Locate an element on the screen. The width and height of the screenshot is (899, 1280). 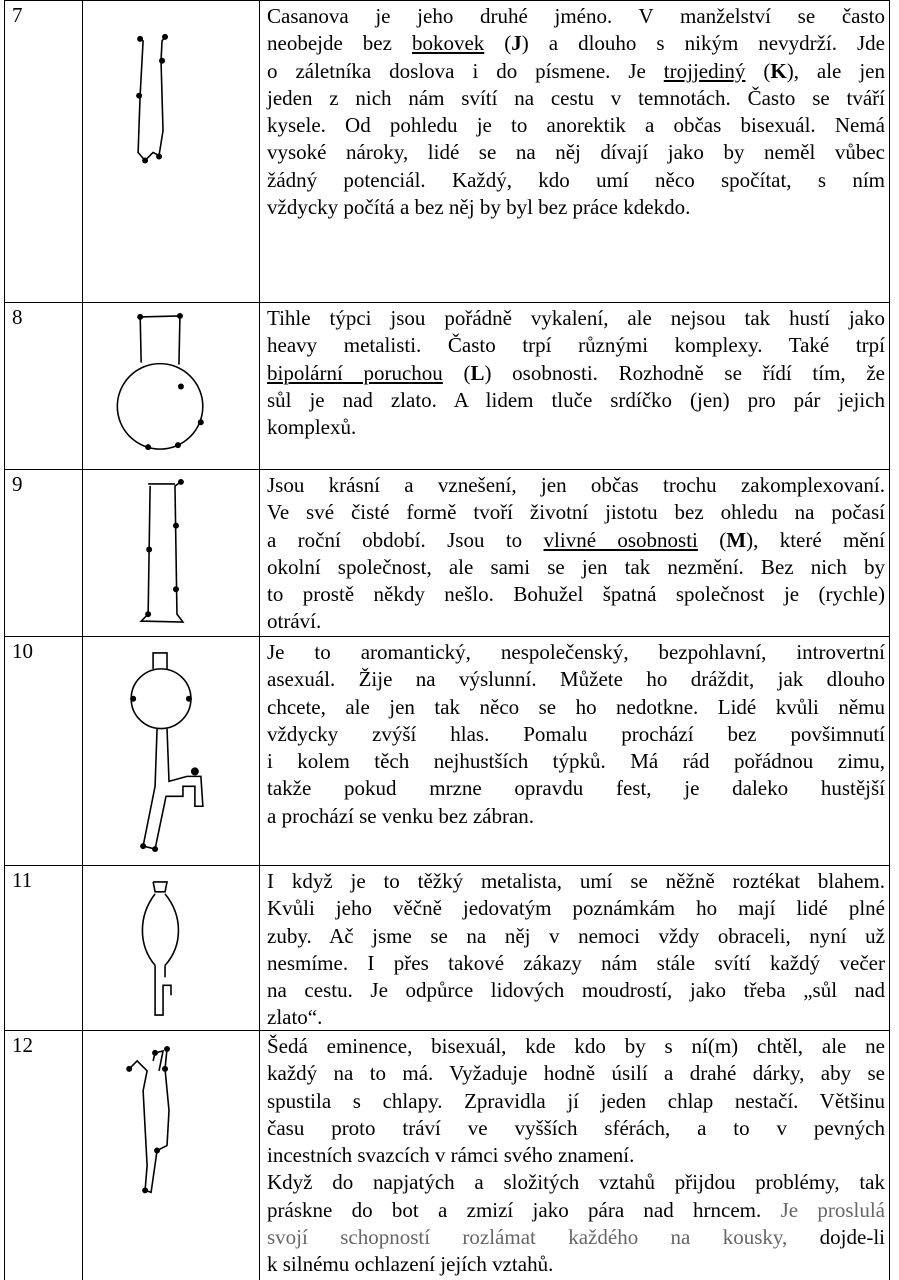
text-span: a roční období. Jsou to is located at coordinates (405, 539).